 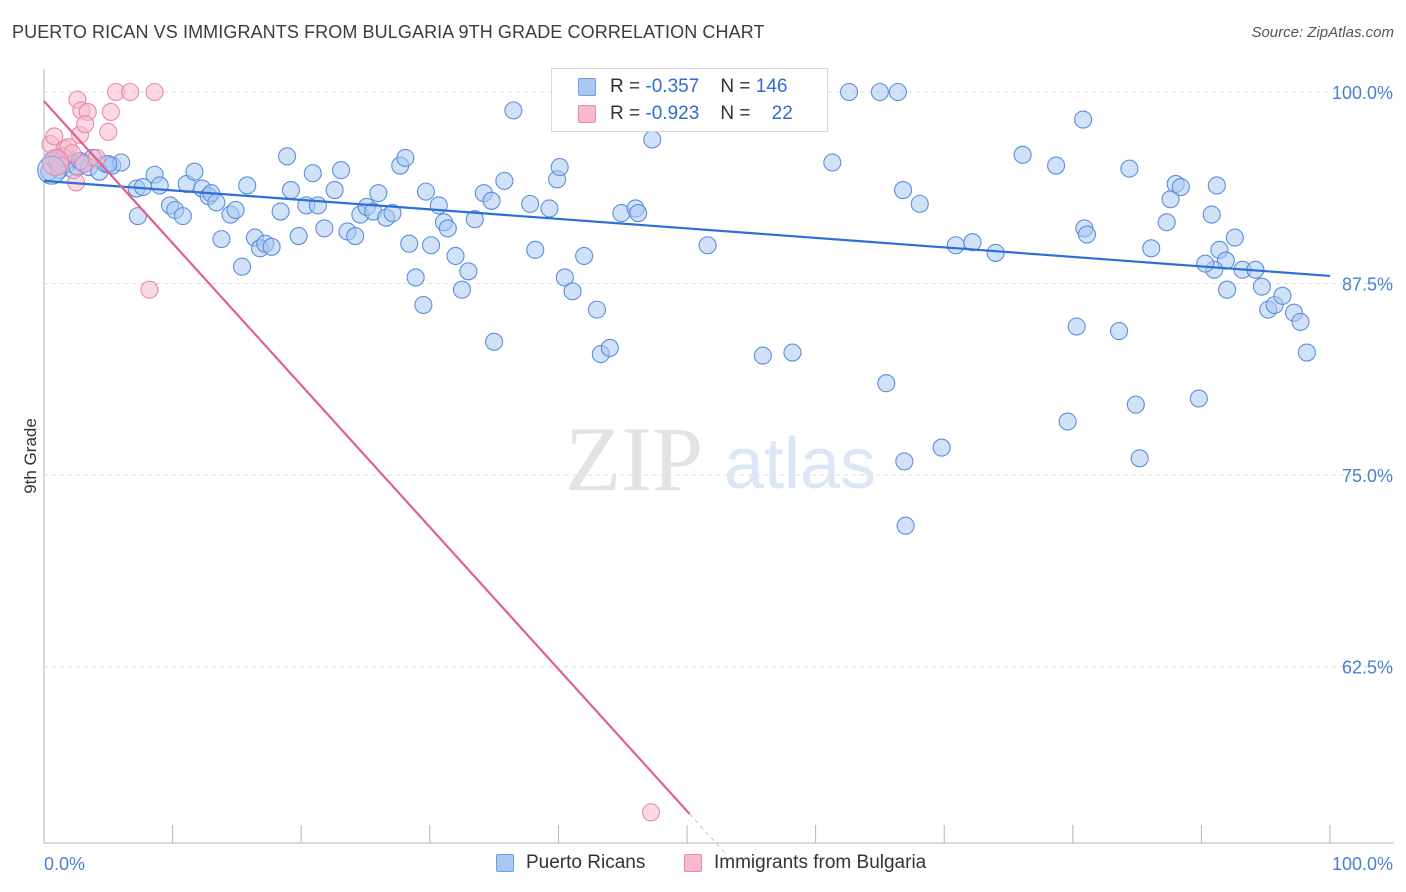 I want to click on y-tick-label: 100.0%, so click(x=1362, y=93).